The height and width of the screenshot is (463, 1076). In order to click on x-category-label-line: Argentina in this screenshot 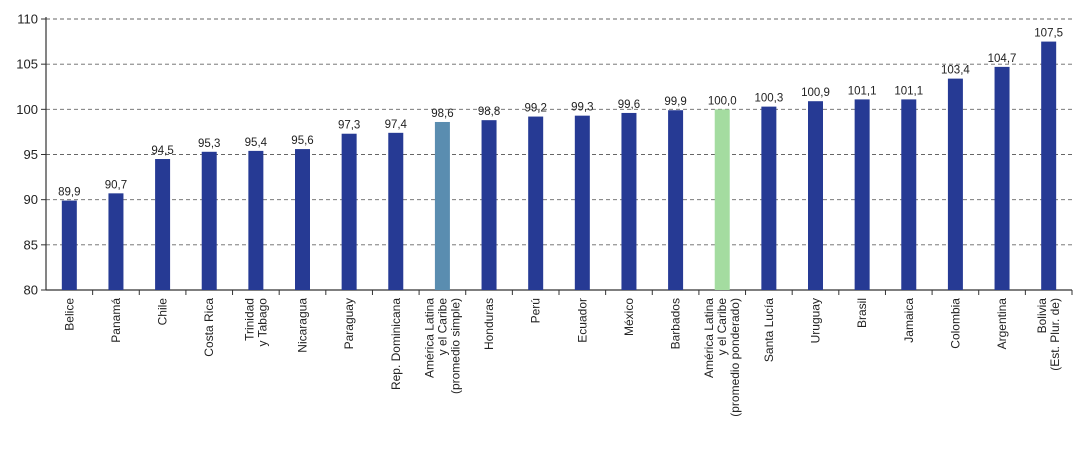, I will do `click(1002, 324)`.